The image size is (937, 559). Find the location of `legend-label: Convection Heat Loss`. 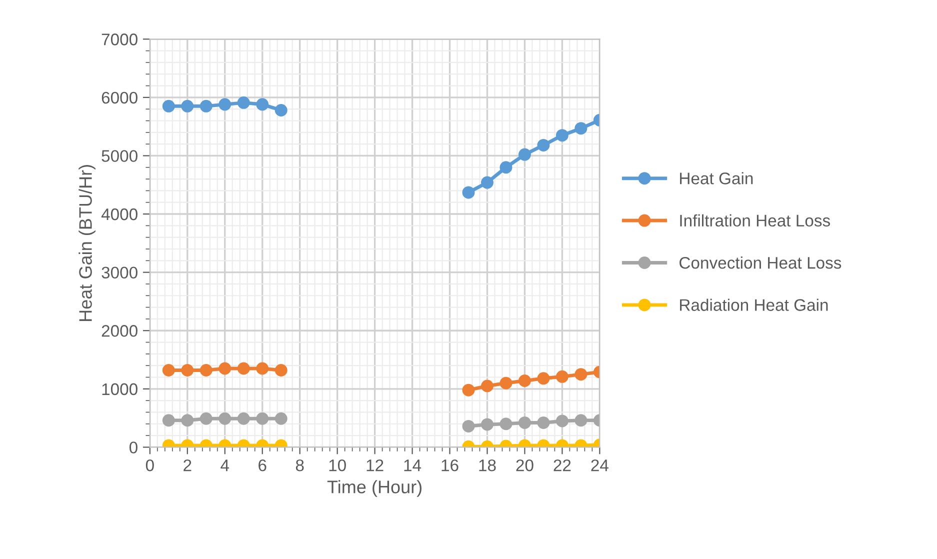

legend-label: Convection Heat Loss is located at coordinates (761, 262).